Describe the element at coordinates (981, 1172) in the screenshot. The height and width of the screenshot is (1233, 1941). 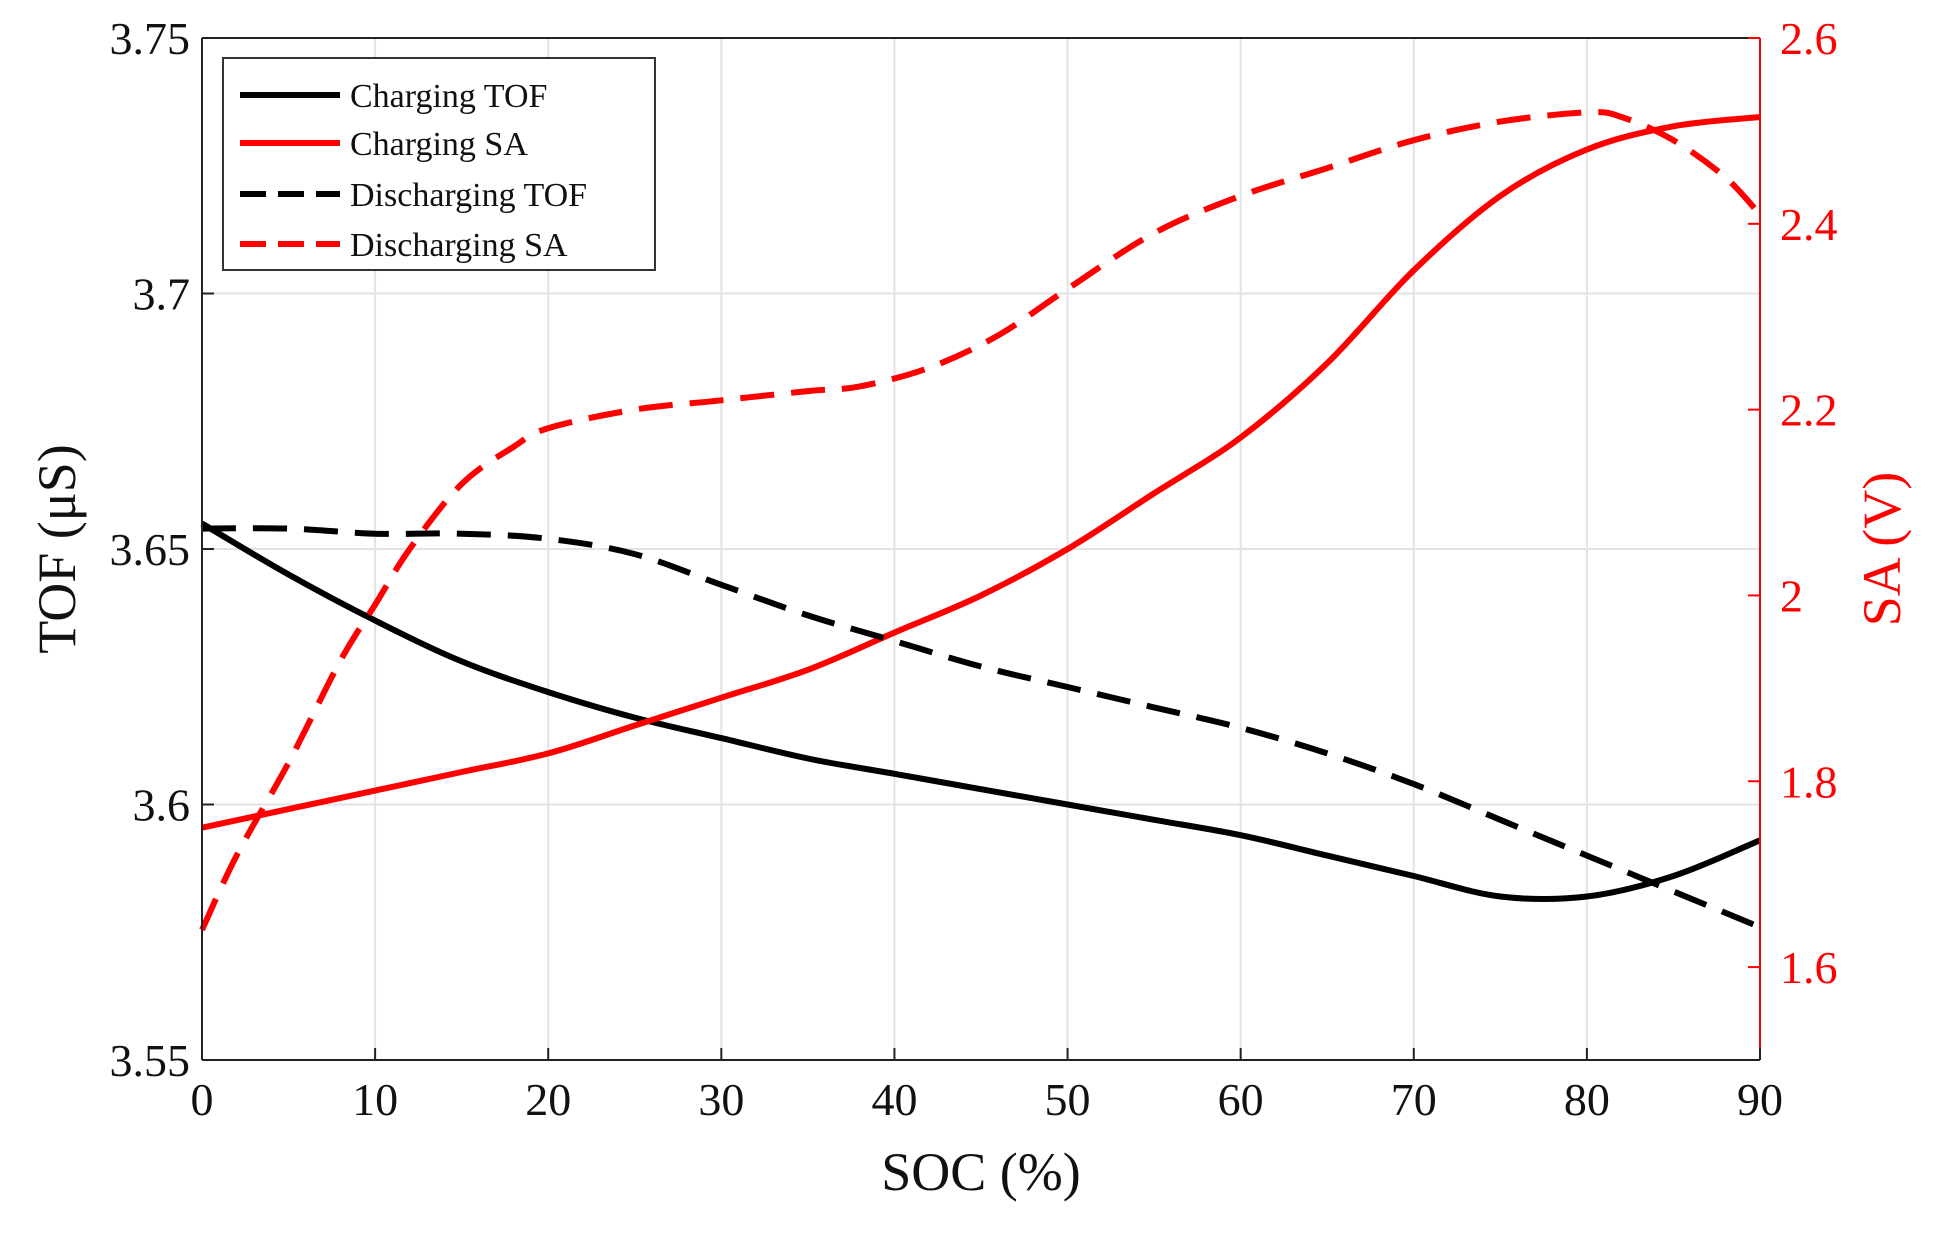
I see `x-axis-title: SOC (%)` at that location.